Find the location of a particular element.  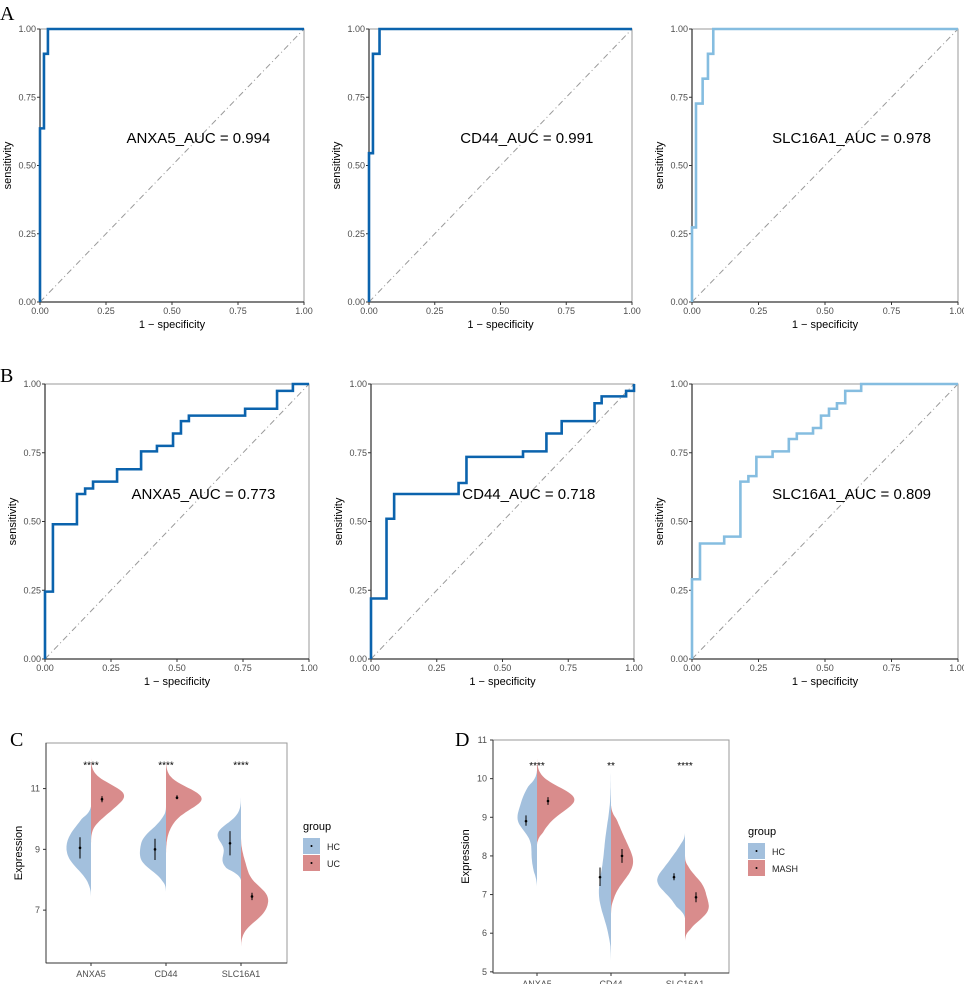

y-axis-label: Expression is located at coordinates (466, 856).